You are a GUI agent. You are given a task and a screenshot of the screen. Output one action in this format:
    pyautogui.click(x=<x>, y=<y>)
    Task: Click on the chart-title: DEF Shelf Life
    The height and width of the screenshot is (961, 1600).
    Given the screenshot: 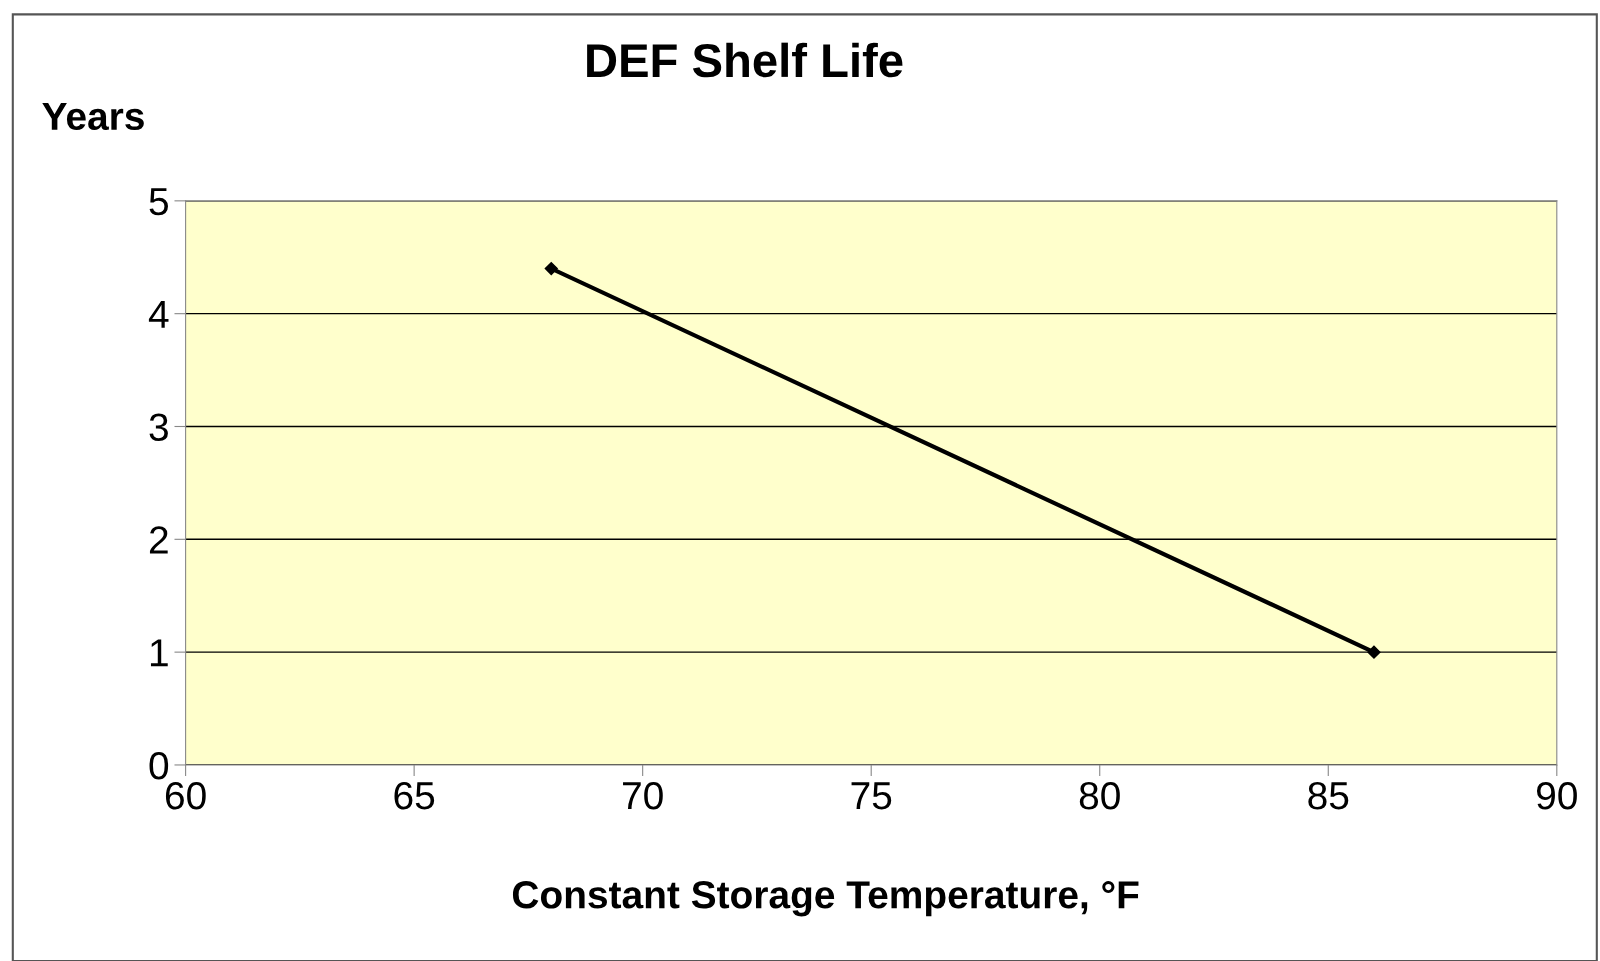 What is the action you would take?
    pyautogui.click(x=745, y=60)
    